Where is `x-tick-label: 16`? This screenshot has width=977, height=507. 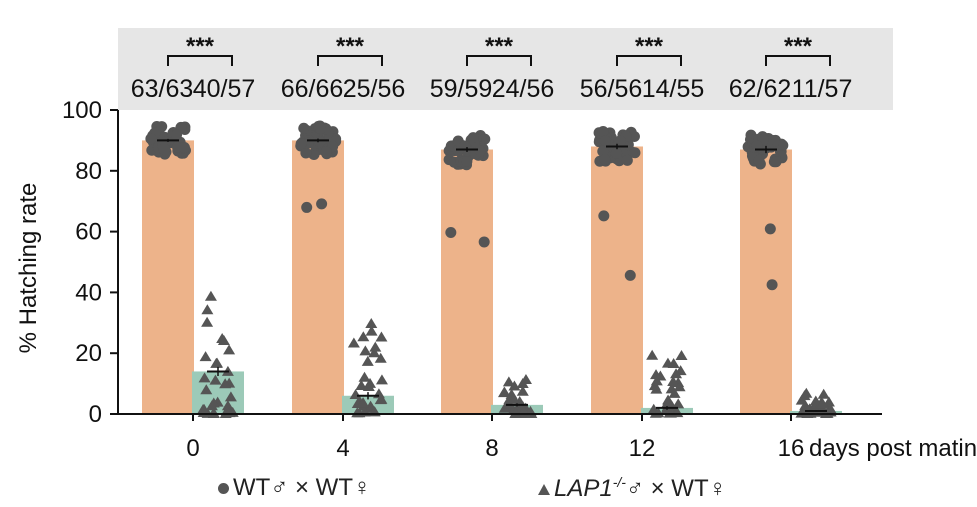
x-tick-label: 16 is located at coordinates (791, 448).